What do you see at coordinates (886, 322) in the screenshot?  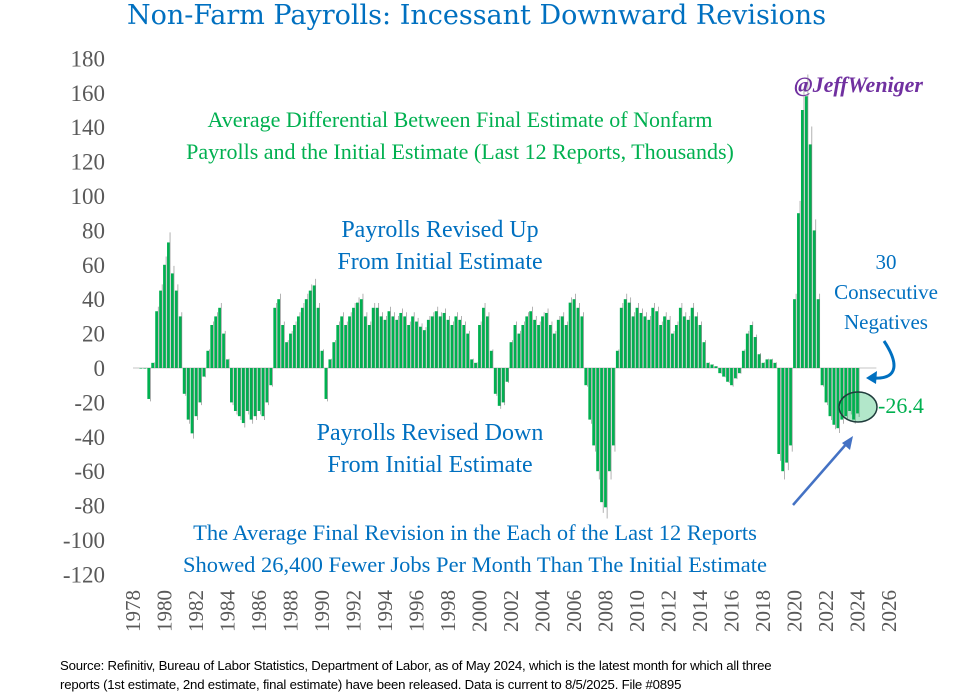 I see `consecutive-line-3: Negatives` at bounding box center [886, 322].